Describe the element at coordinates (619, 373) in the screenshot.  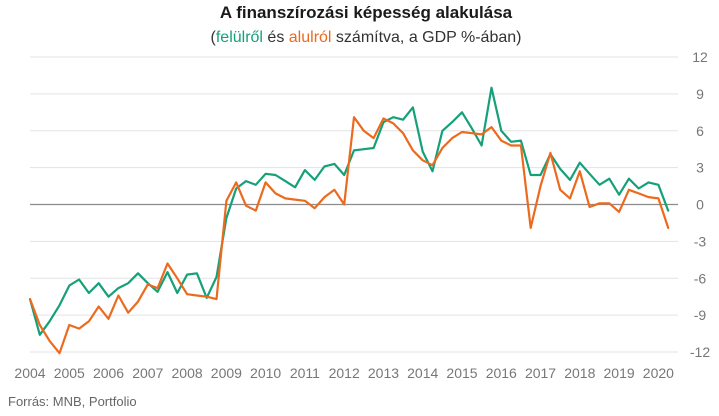
I see `x-tick-label: 2019` at that location.